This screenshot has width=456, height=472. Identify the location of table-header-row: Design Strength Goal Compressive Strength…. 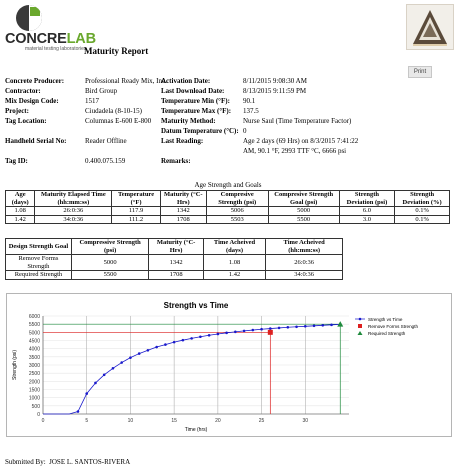
(174, 246).